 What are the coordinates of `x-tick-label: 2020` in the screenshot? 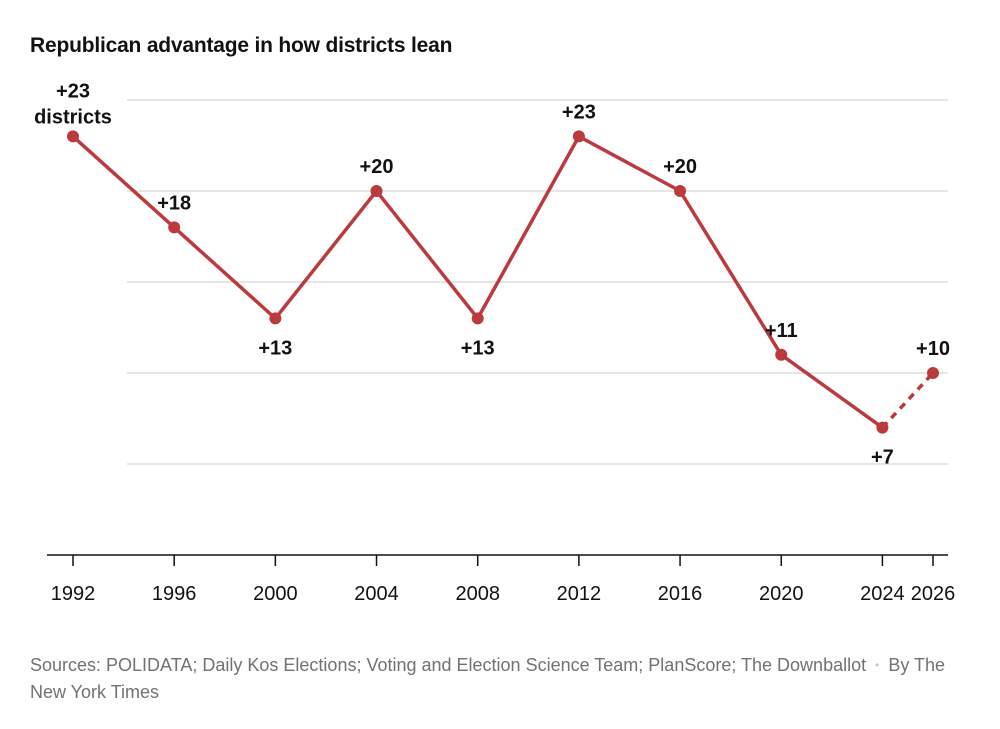 It's located at (781, 594).